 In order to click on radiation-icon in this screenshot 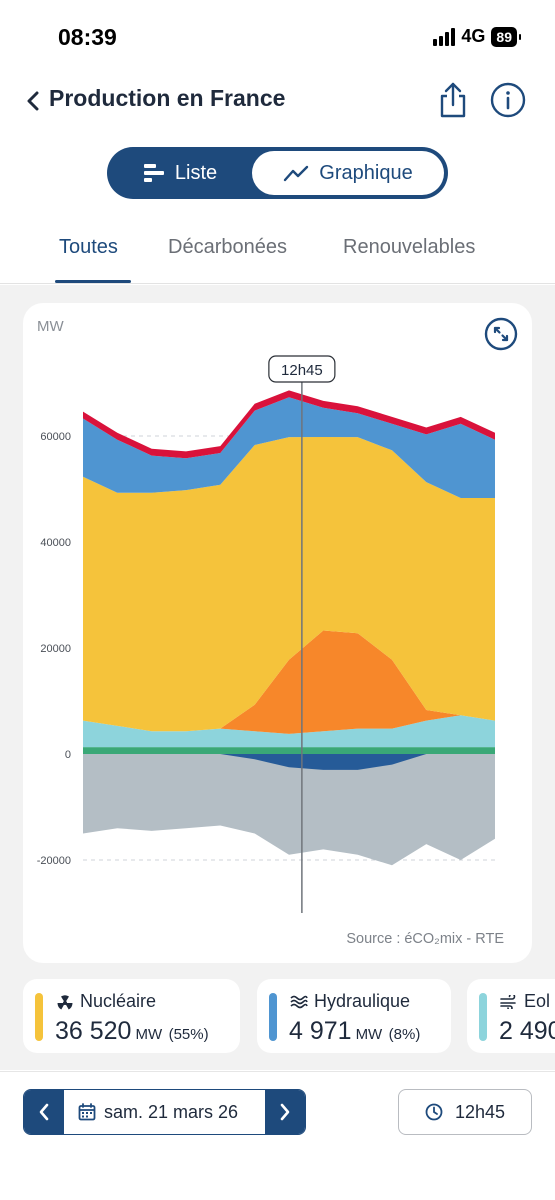, I will do `click(65, 1001)`.